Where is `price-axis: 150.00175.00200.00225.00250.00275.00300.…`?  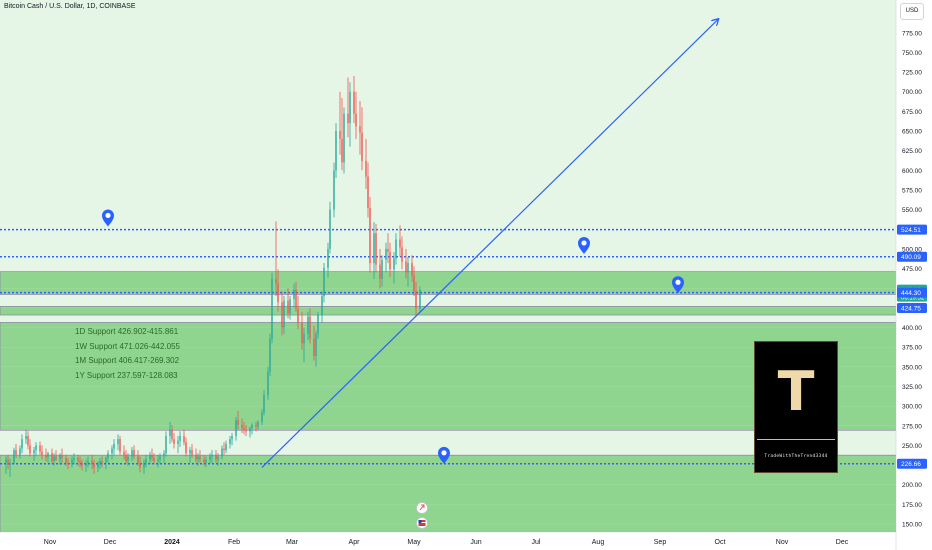 price-axis: 150.00175.00200.00225.00250.00275.00300.… is located at coordinates (913, 275).